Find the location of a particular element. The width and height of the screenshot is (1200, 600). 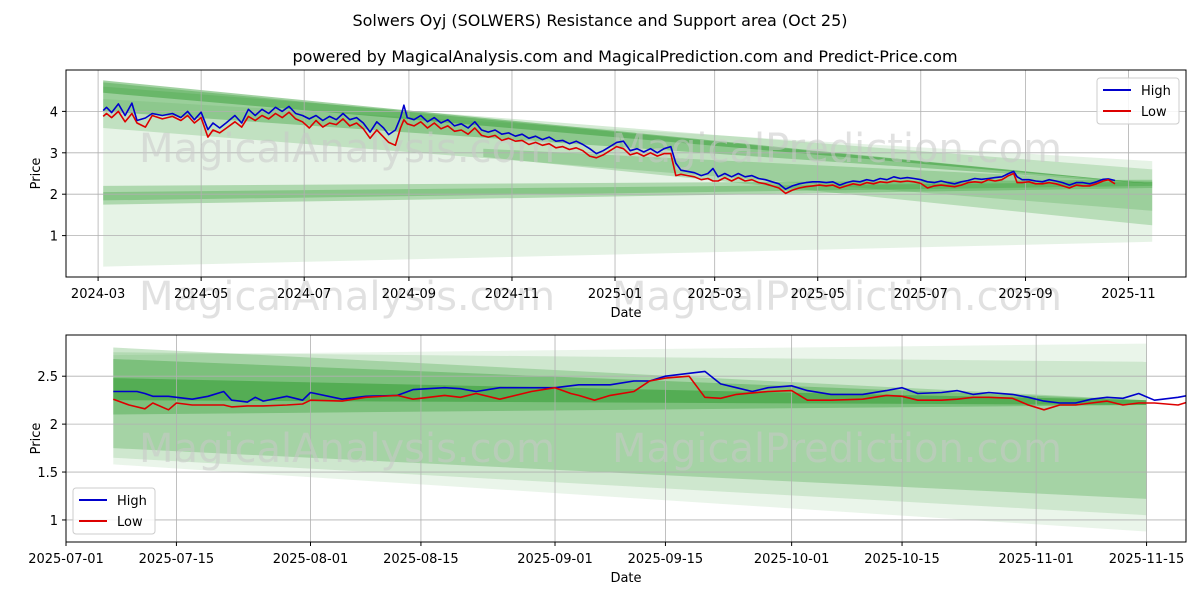

x-tick-label: 2025-08-01 is located at coordinates (311, 559).